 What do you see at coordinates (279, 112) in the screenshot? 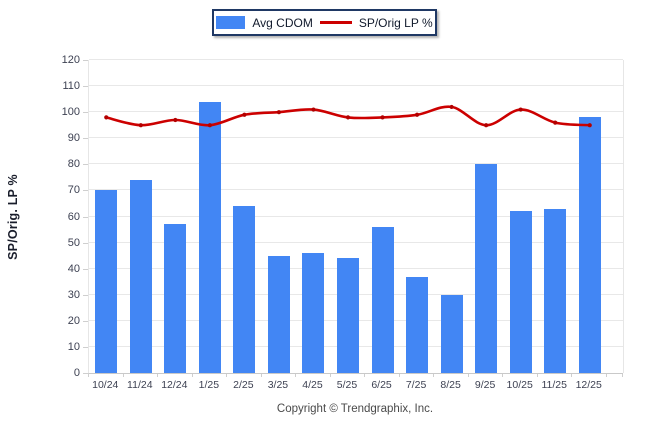
I see `line-point-3/25` at bounding box center [279, 112].